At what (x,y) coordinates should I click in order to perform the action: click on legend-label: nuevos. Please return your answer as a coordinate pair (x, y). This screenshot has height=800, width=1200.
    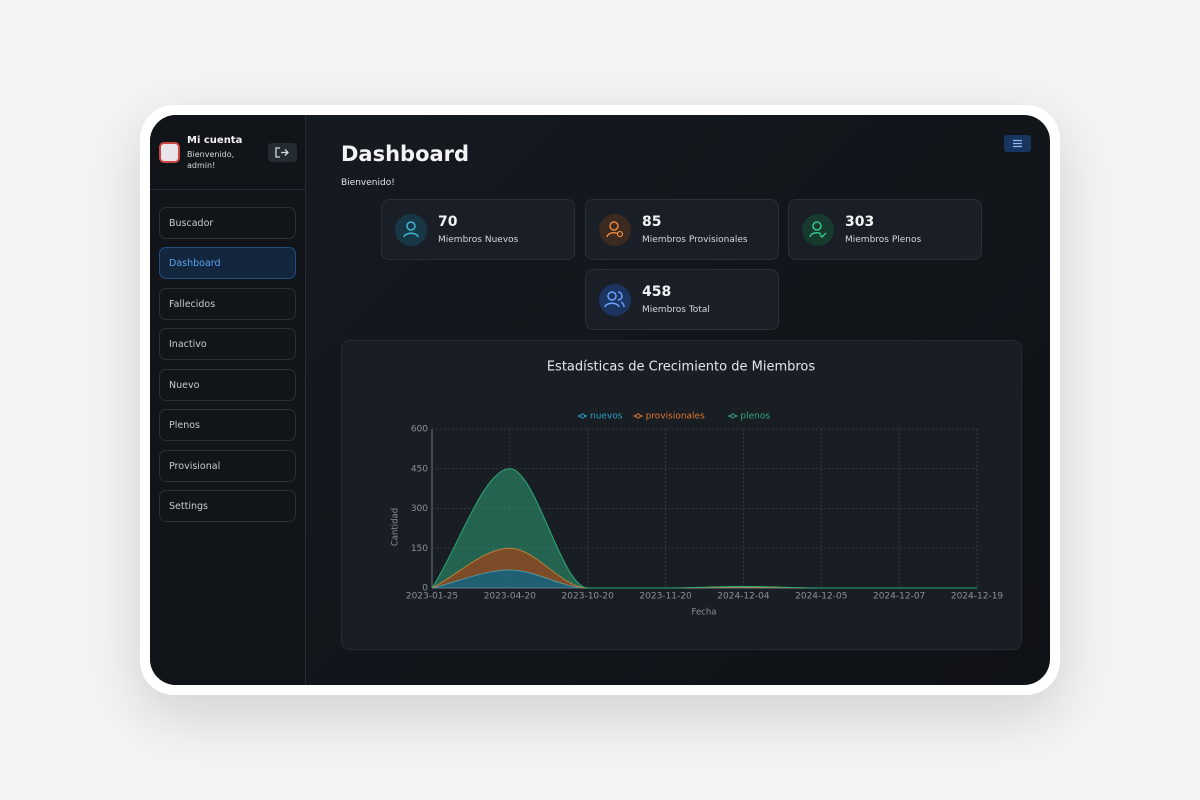
    Looking at the image, I should click on (606, 417).